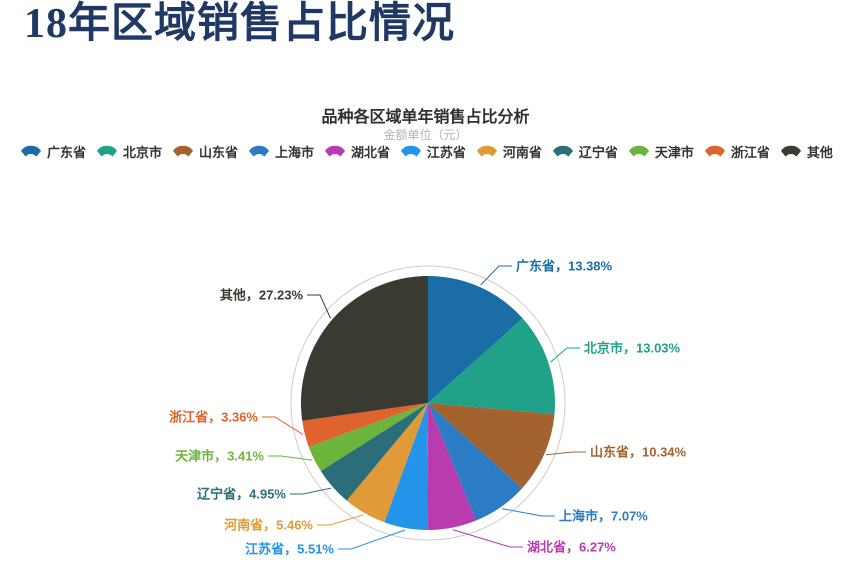  Describe the element at coordinates (294, 152) in the screenshot. I see `legend-label: 上海市` at that location.